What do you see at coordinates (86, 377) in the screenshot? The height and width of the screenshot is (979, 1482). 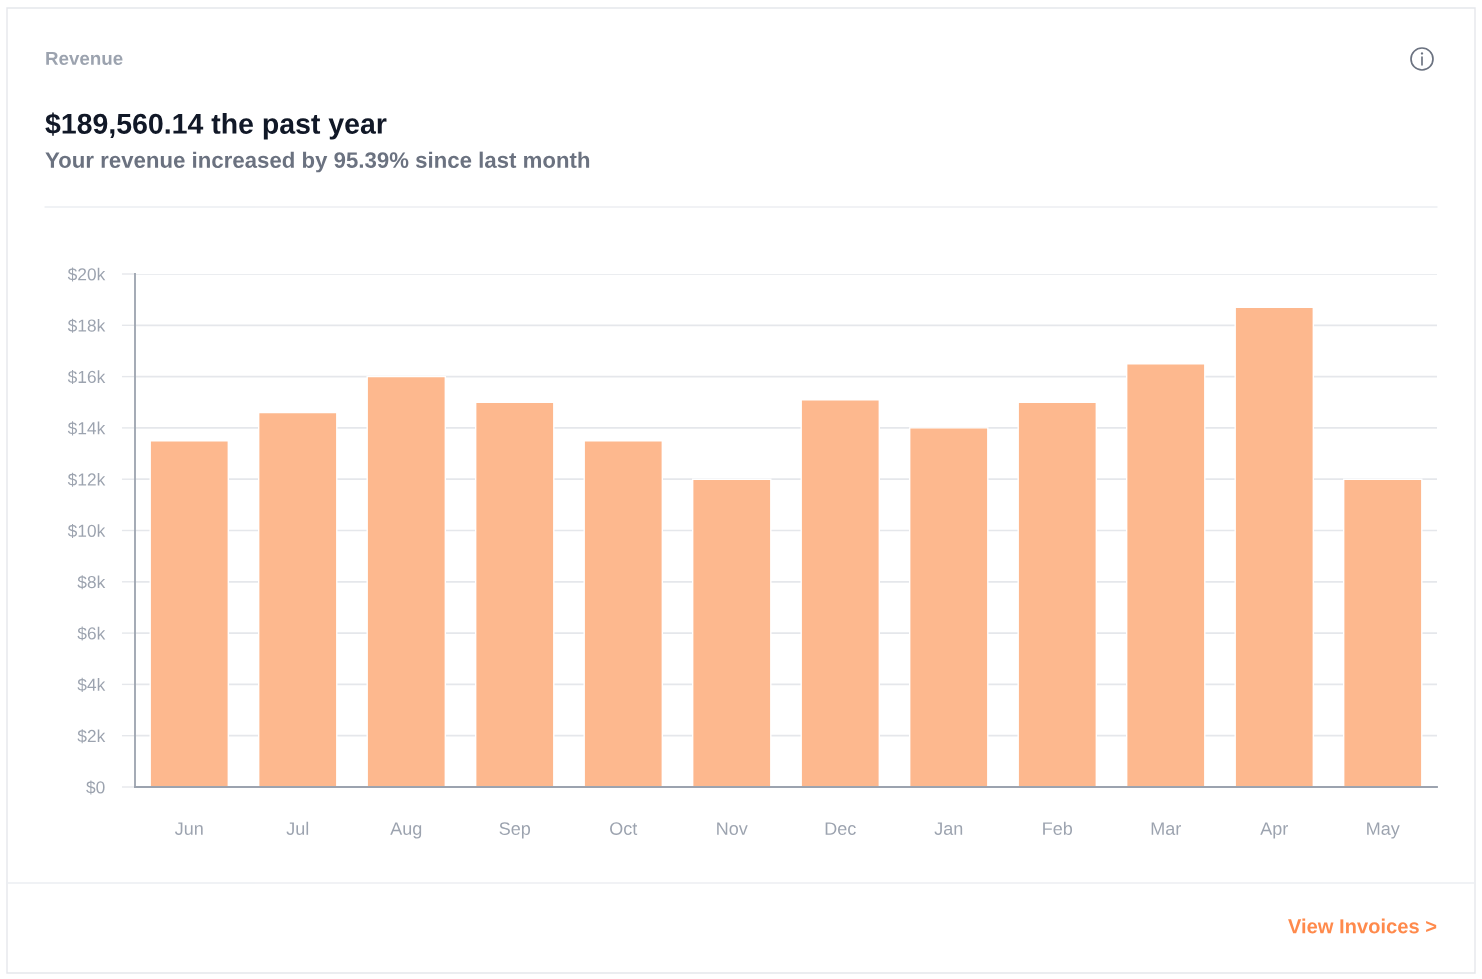 I see `y-tick-label: $16k` at bounding box center [86, 377].